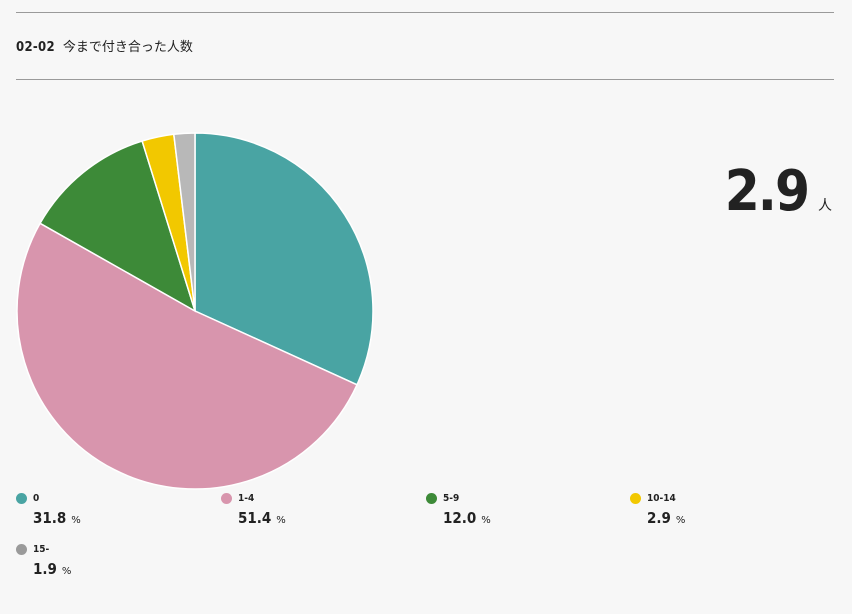  Describe the element at coordinates (767, 191) in the screenshot. I see `average-number: 2.9` at that location.